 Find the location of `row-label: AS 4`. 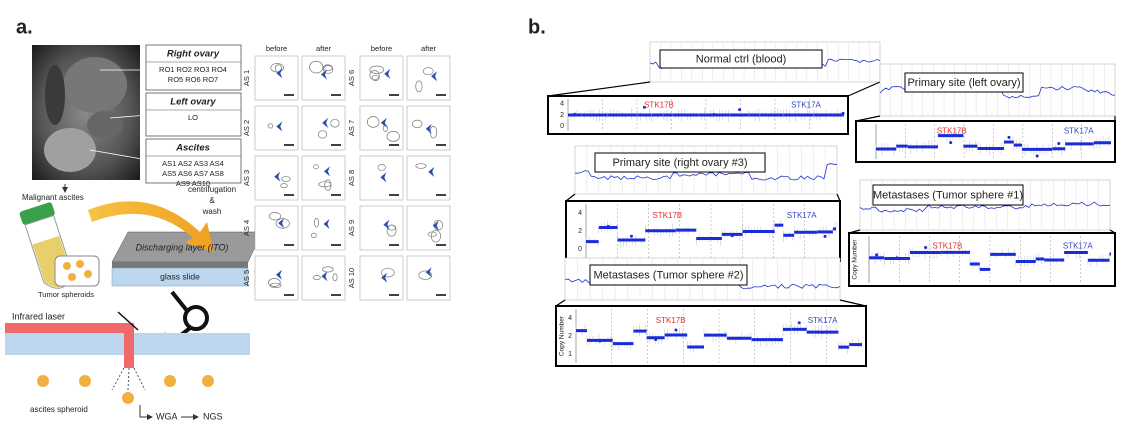

row-label: AS 4 is located at coordinates (246, 228).